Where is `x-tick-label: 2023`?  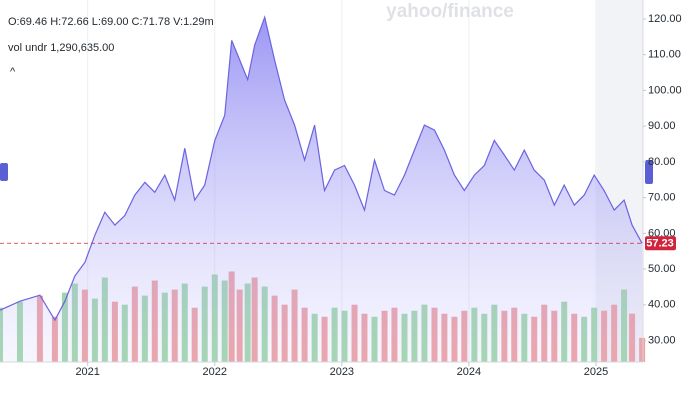 x-tick-label: 2023 is located at coordinates (342, 372).